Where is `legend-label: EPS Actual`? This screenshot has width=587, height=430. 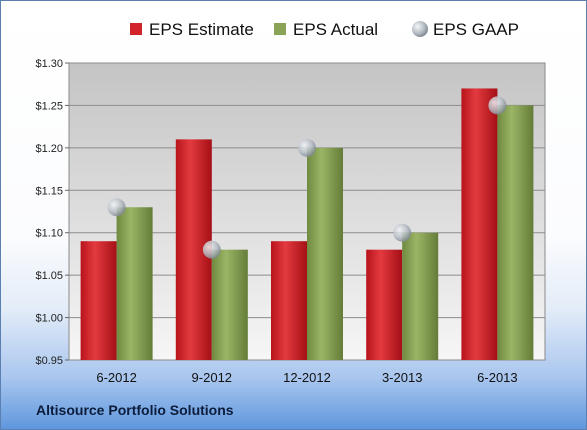 legend-label: EPS Actual is located at coordinates (335, 29).